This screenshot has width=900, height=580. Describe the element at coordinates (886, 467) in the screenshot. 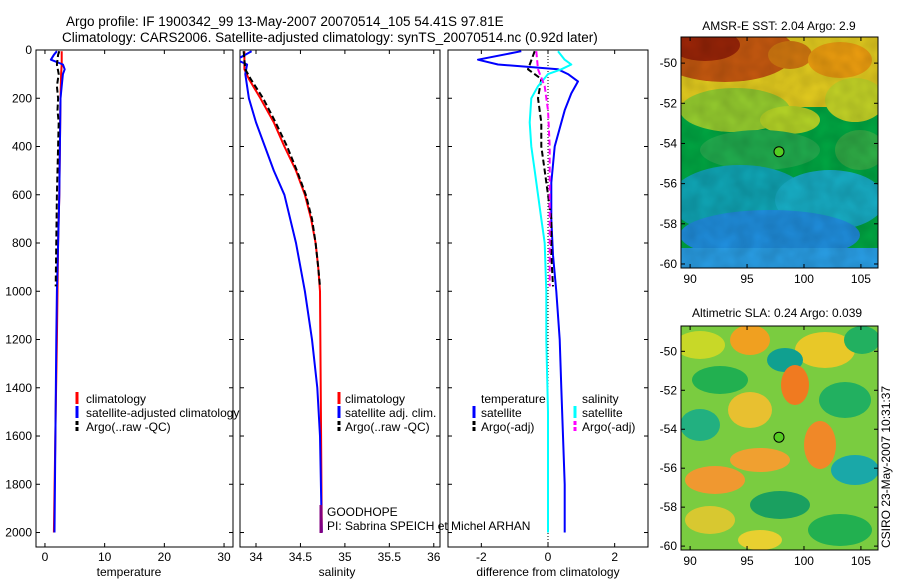

I see `watermark-text: CSIRO 23-May-2007 10:31:37` at that location.